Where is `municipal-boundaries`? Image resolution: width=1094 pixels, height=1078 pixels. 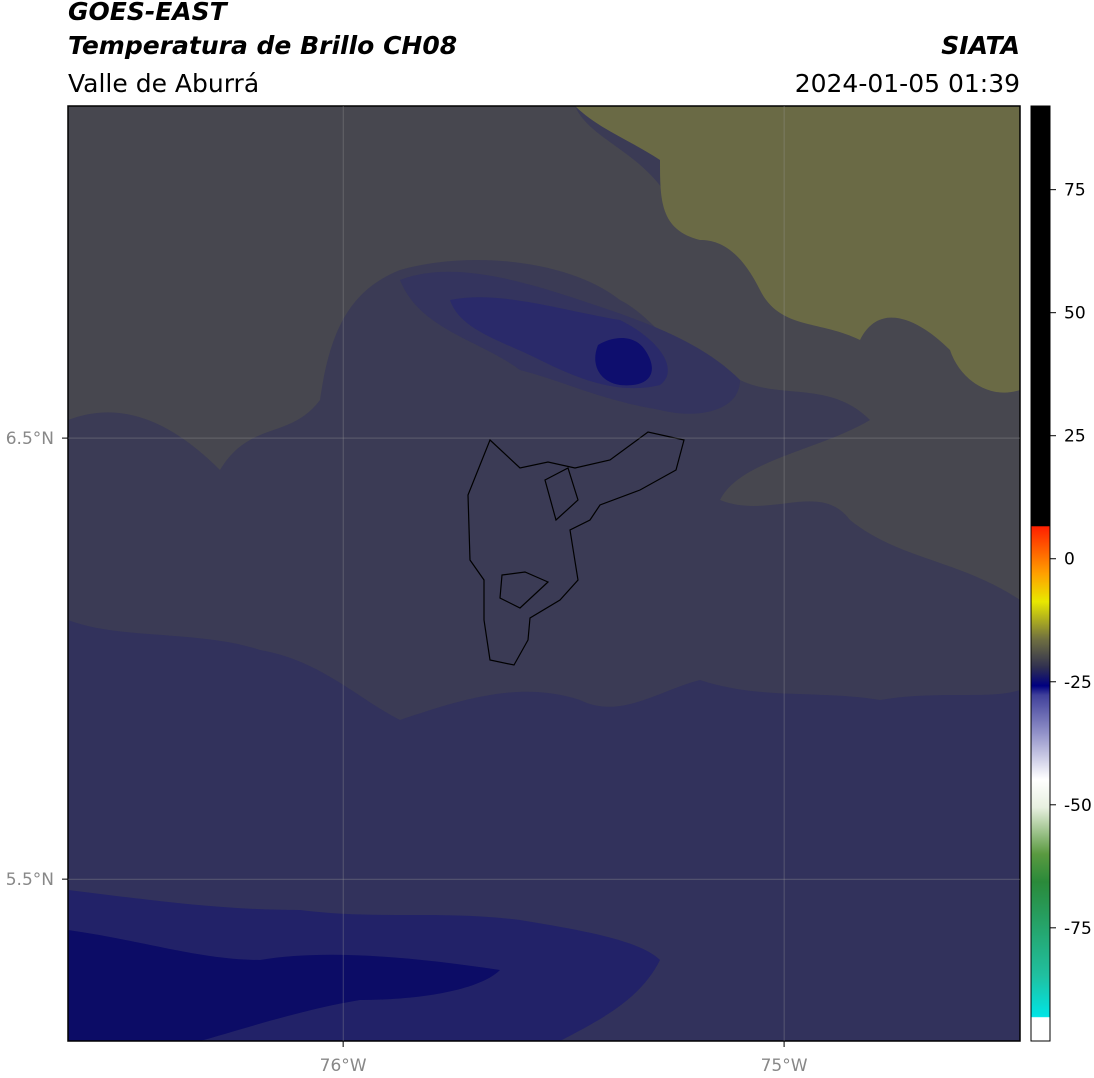 municipal-boundaries is located at coordinates (576, 548).